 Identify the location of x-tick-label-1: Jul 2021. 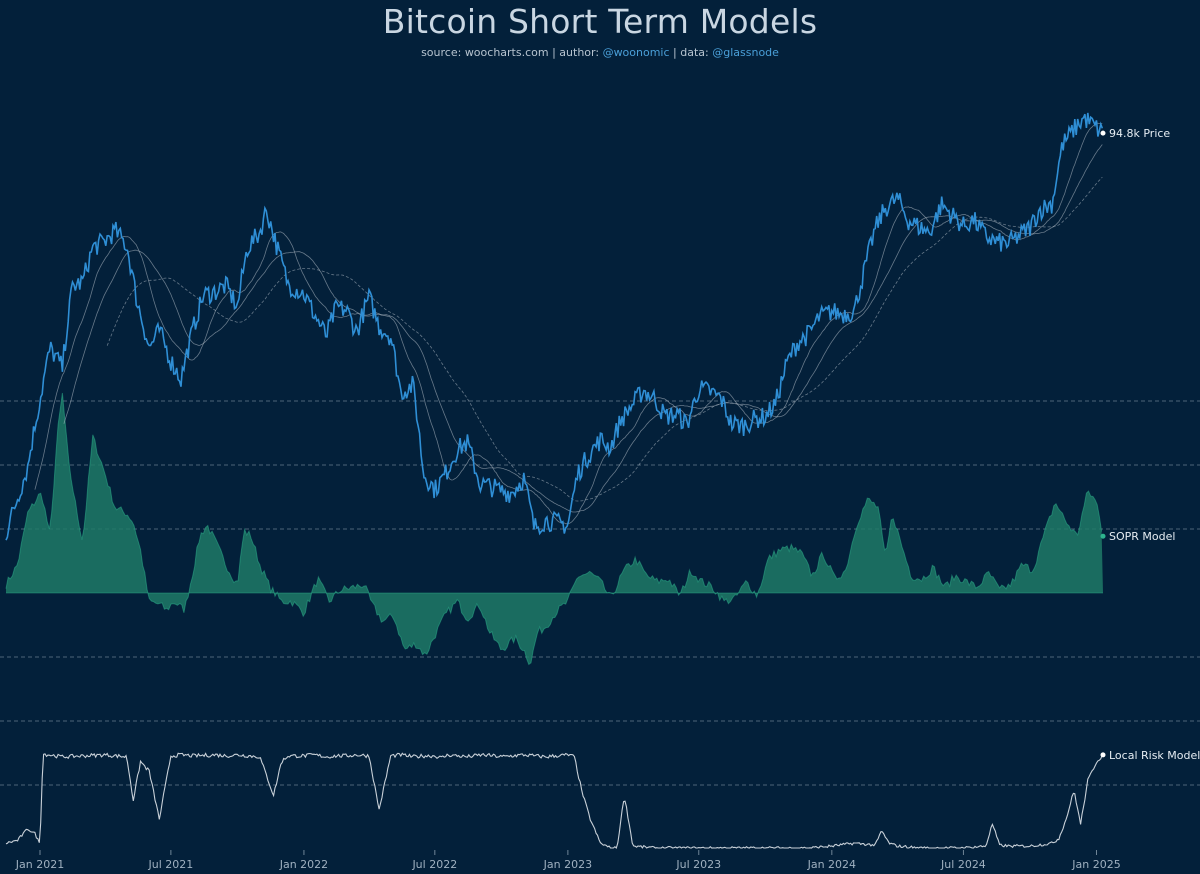
(170, 864).